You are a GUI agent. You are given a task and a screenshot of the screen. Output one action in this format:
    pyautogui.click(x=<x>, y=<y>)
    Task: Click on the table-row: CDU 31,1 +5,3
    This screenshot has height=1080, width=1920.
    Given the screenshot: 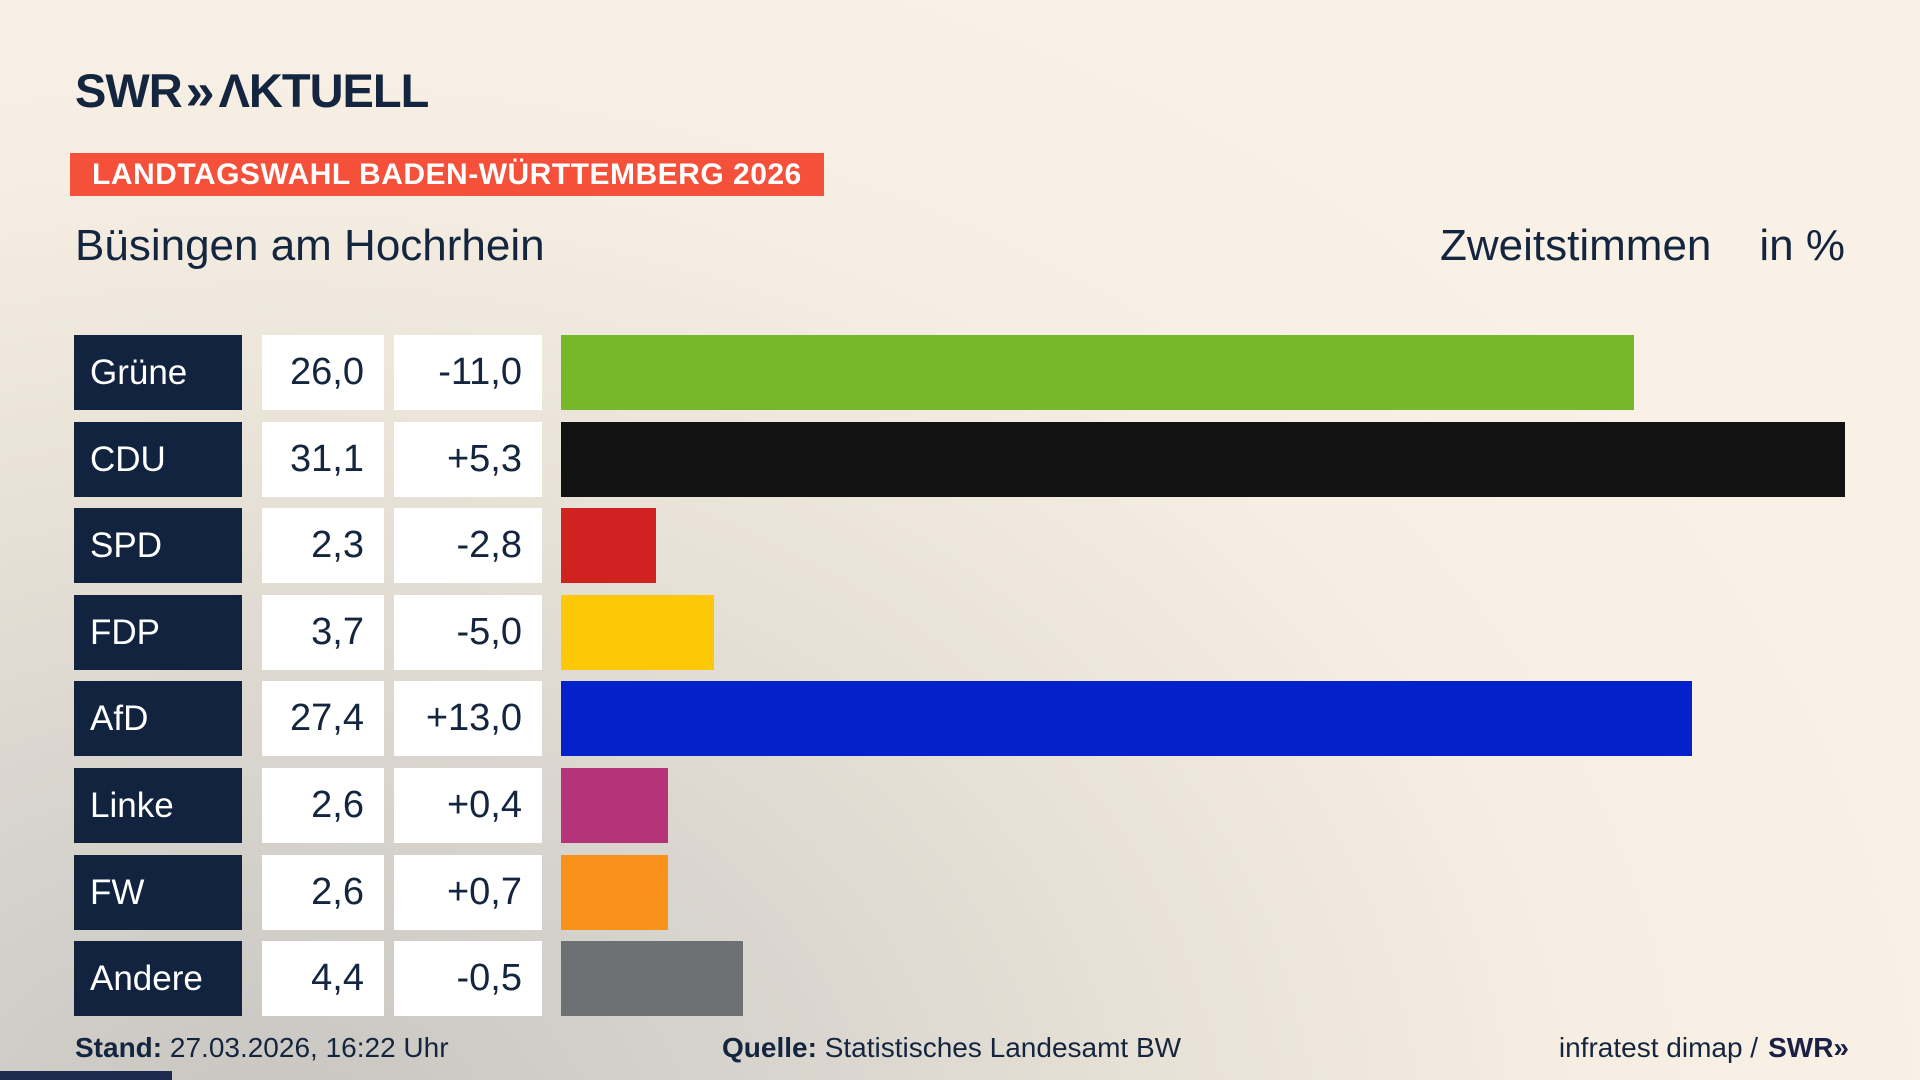 What is the action you would take?
    pyautogui.click(x=960, y=459)
    